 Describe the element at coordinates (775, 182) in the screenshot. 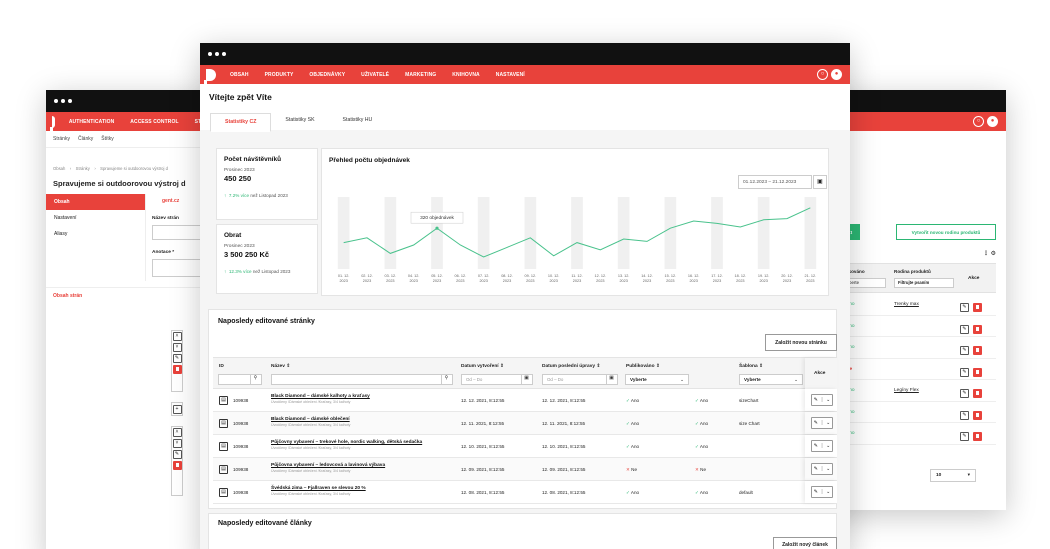

I see `date-range-input: 01.12.2023 – 21.12.2023` at that location.